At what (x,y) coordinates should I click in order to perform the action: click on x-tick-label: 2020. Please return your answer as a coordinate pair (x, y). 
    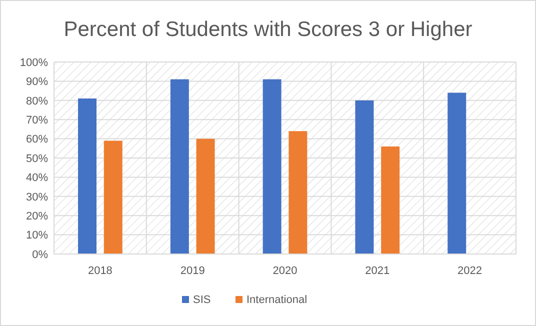
    Looking at the image, I should click on (285, 271).